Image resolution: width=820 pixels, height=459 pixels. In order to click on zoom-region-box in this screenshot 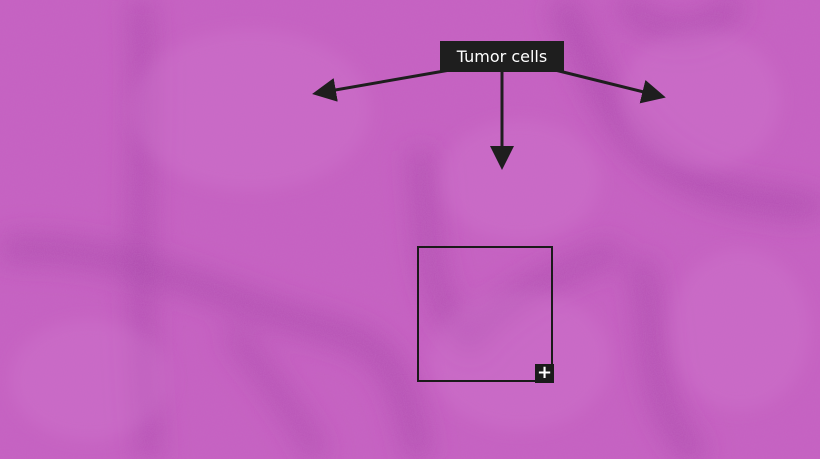, I will do `click(485, 314)`.